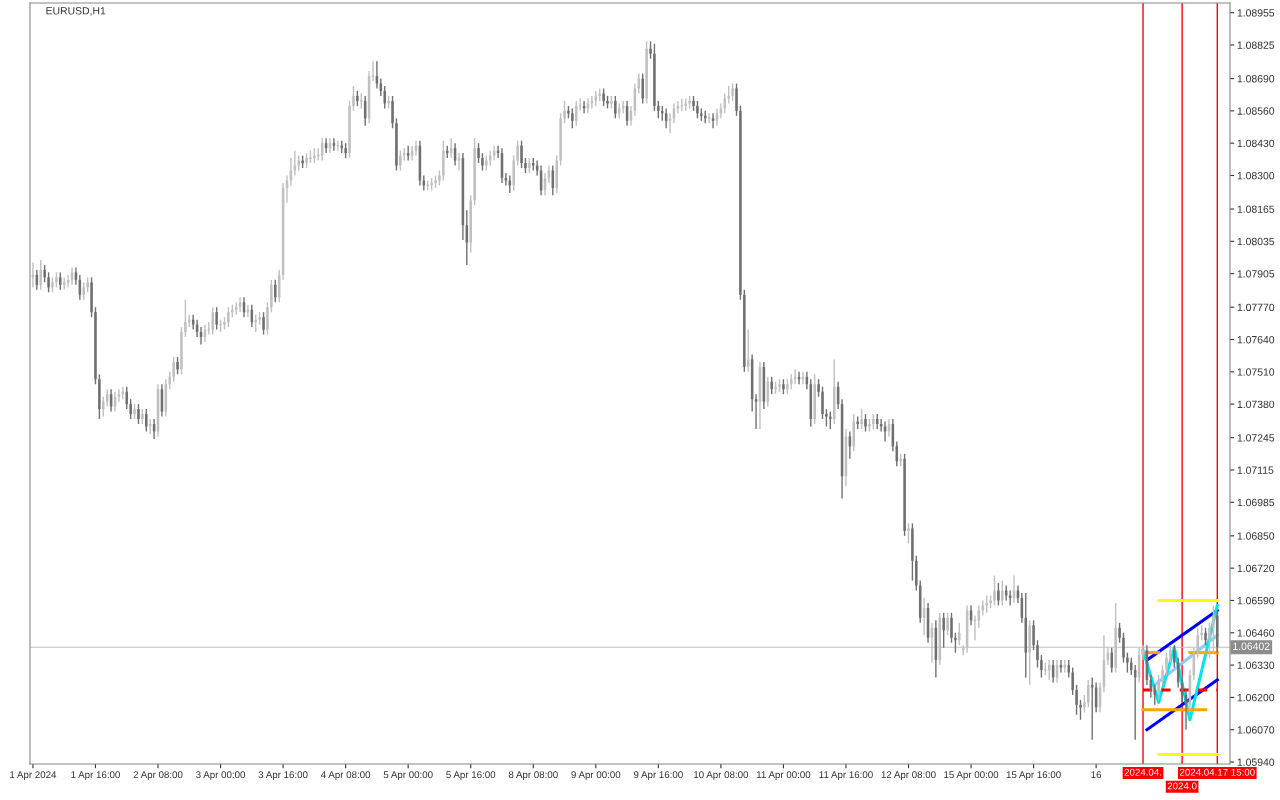 The width and height of the screenshot is (1280, 800). Describe the element at coordinates (533, 776) in the screenshot. I see `x-tick-label: 8 Apr 08:00` at that location.